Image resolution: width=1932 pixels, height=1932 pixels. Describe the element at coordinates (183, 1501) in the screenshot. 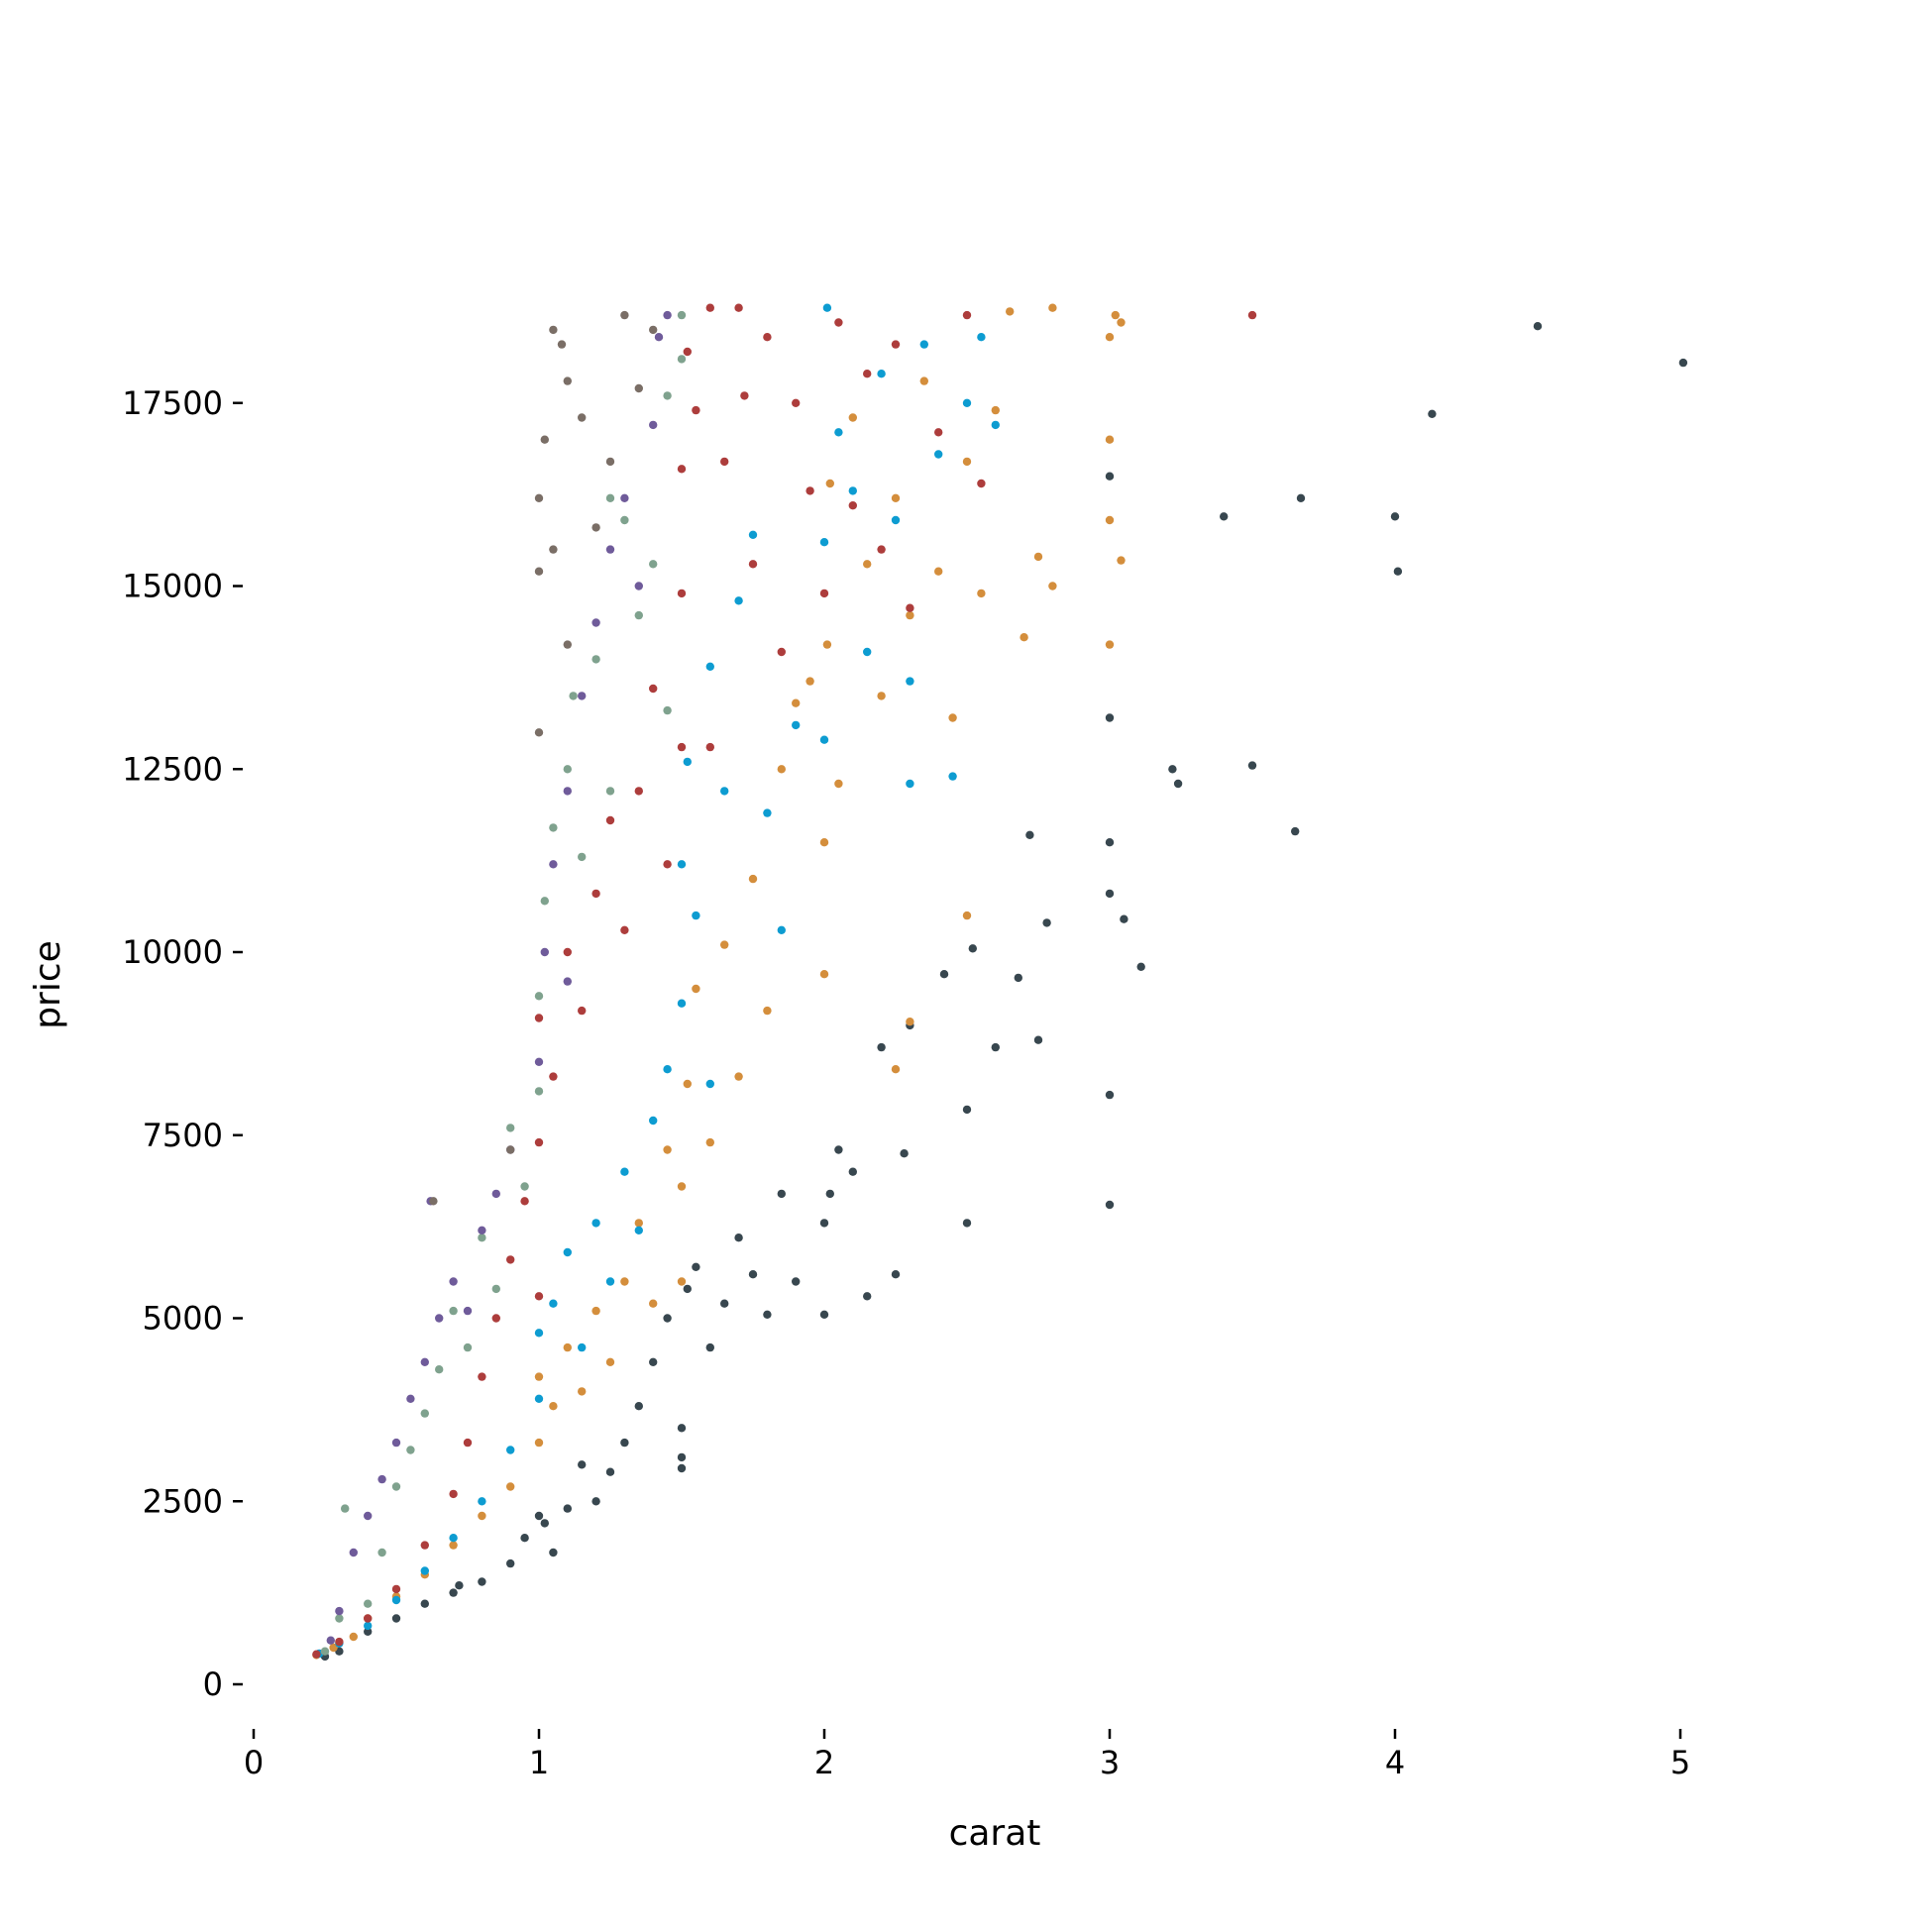

I see `y-tick-label-1: 2500` at that location.